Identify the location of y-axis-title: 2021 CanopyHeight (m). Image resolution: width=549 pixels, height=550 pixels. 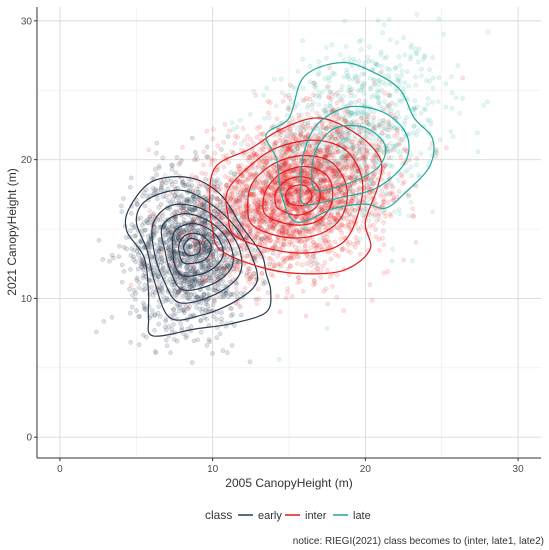
(12, 231).